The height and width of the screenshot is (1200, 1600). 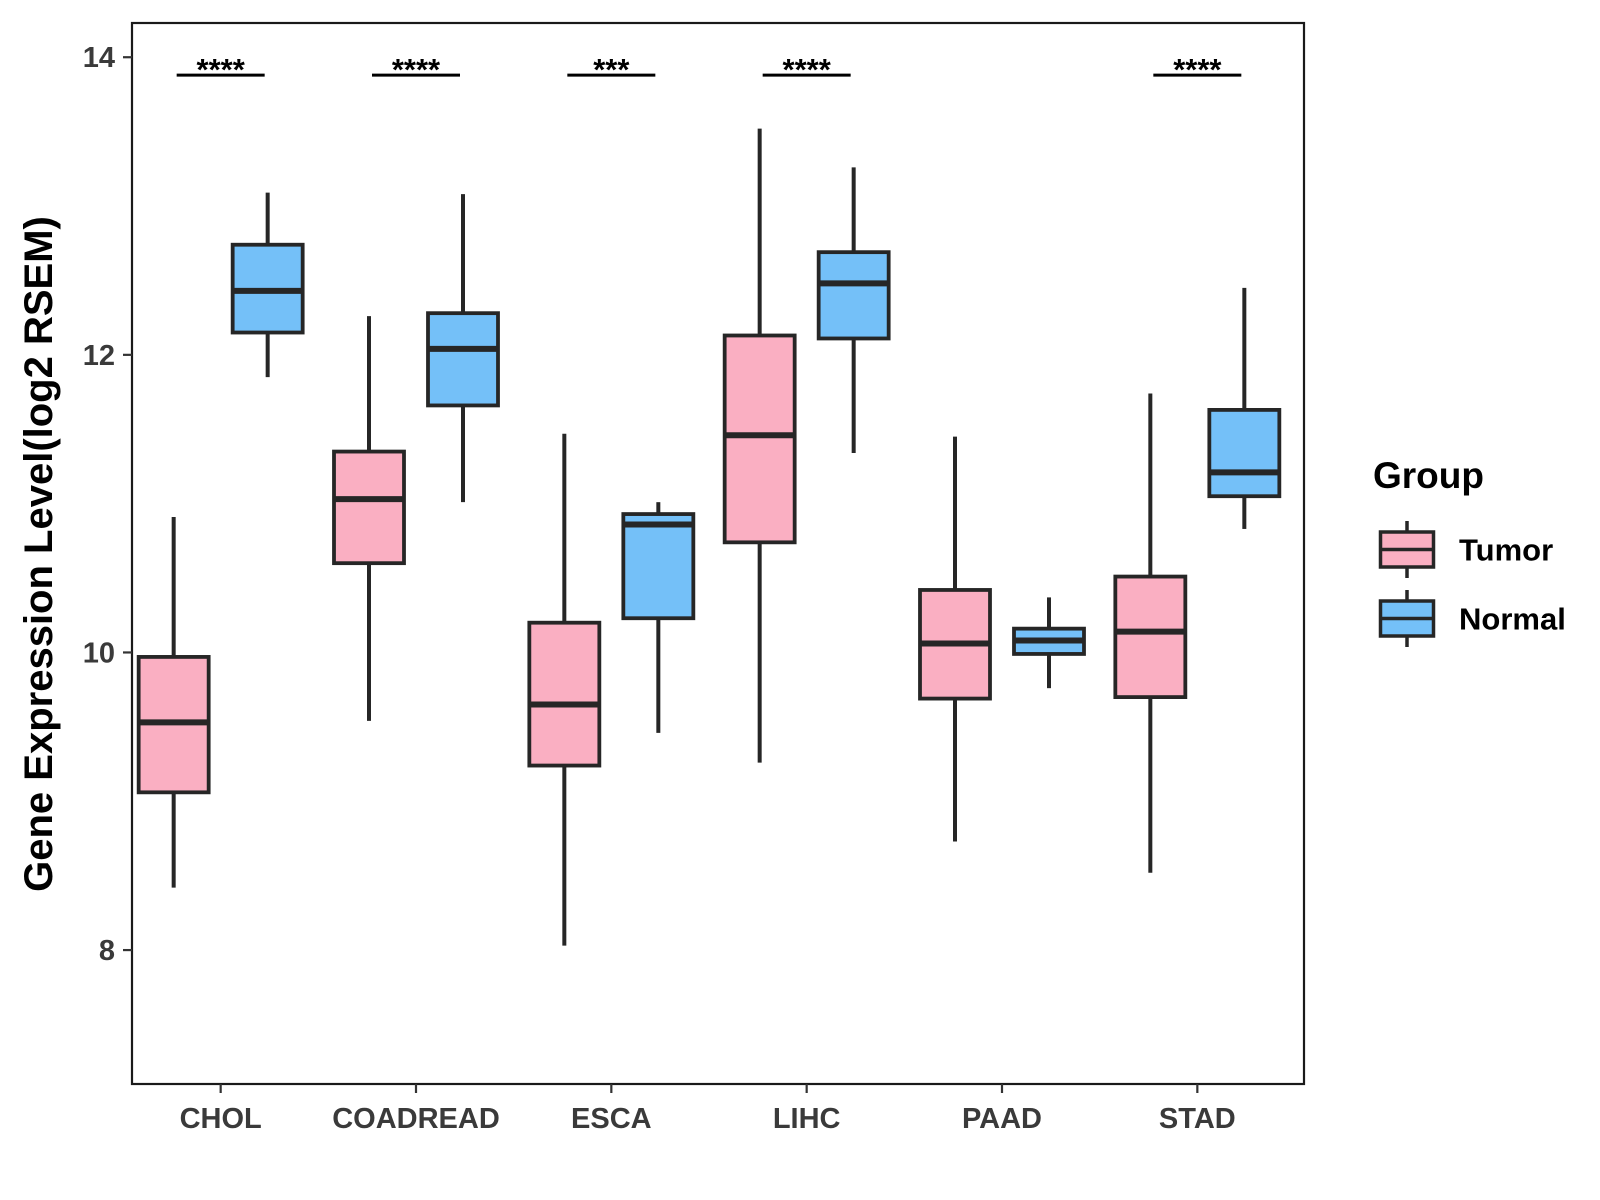 What do you see at coordinates (99, 58) in the screenshot?
I see `y-tick-label-14: 14` at bounding box center [99, 58].